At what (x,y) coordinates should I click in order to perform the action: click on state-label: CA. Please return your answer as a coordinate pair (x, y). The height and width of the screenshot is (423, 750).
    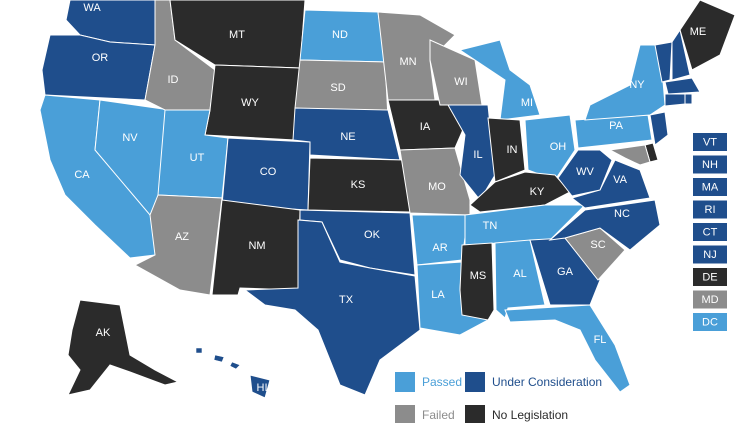
    Looking at the image, I should click on (82, 175).